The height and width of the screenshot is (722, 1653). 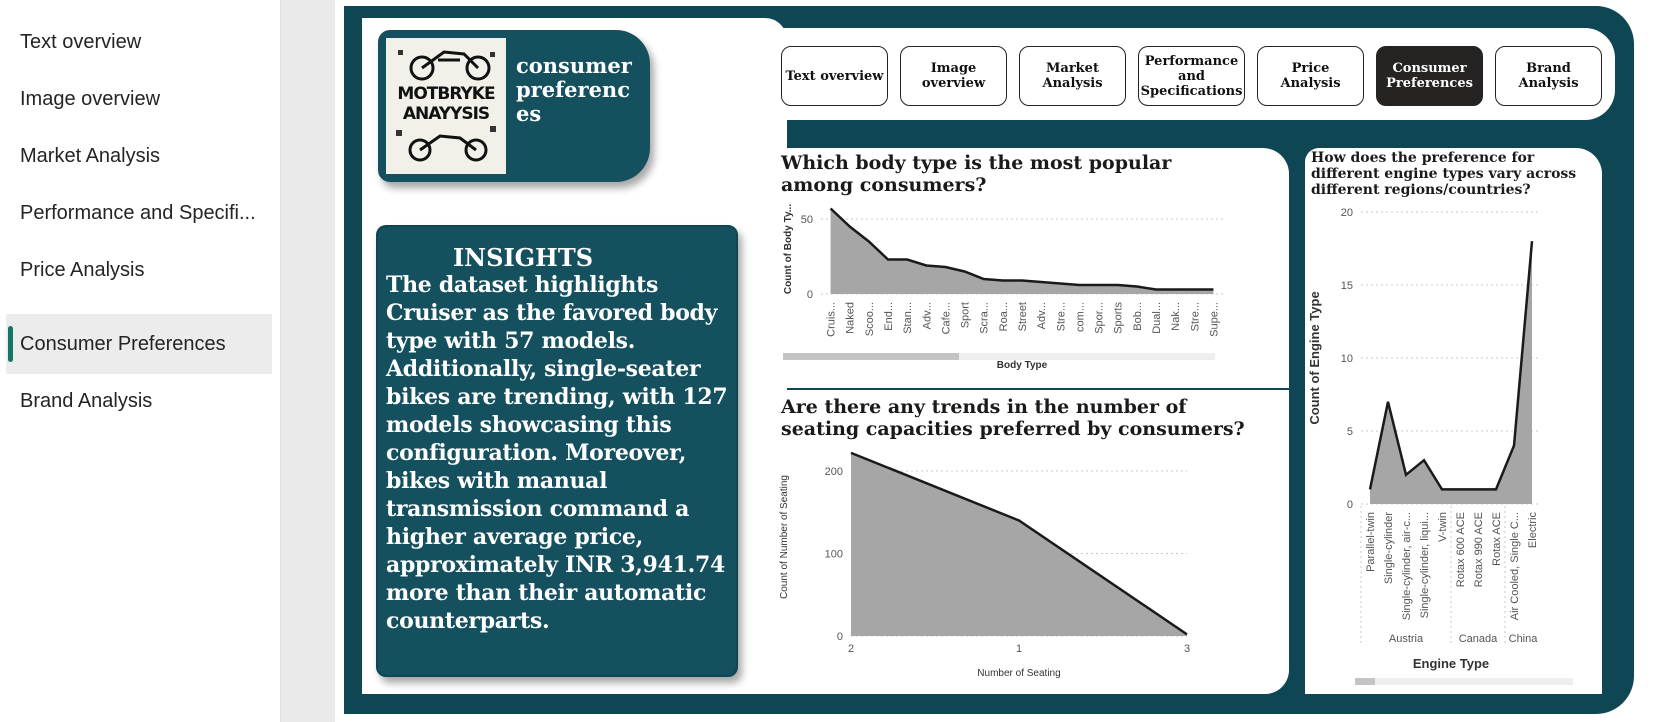 I want to click on y-axis-title: Count of Engine Type, so click(x=1314, y=357).